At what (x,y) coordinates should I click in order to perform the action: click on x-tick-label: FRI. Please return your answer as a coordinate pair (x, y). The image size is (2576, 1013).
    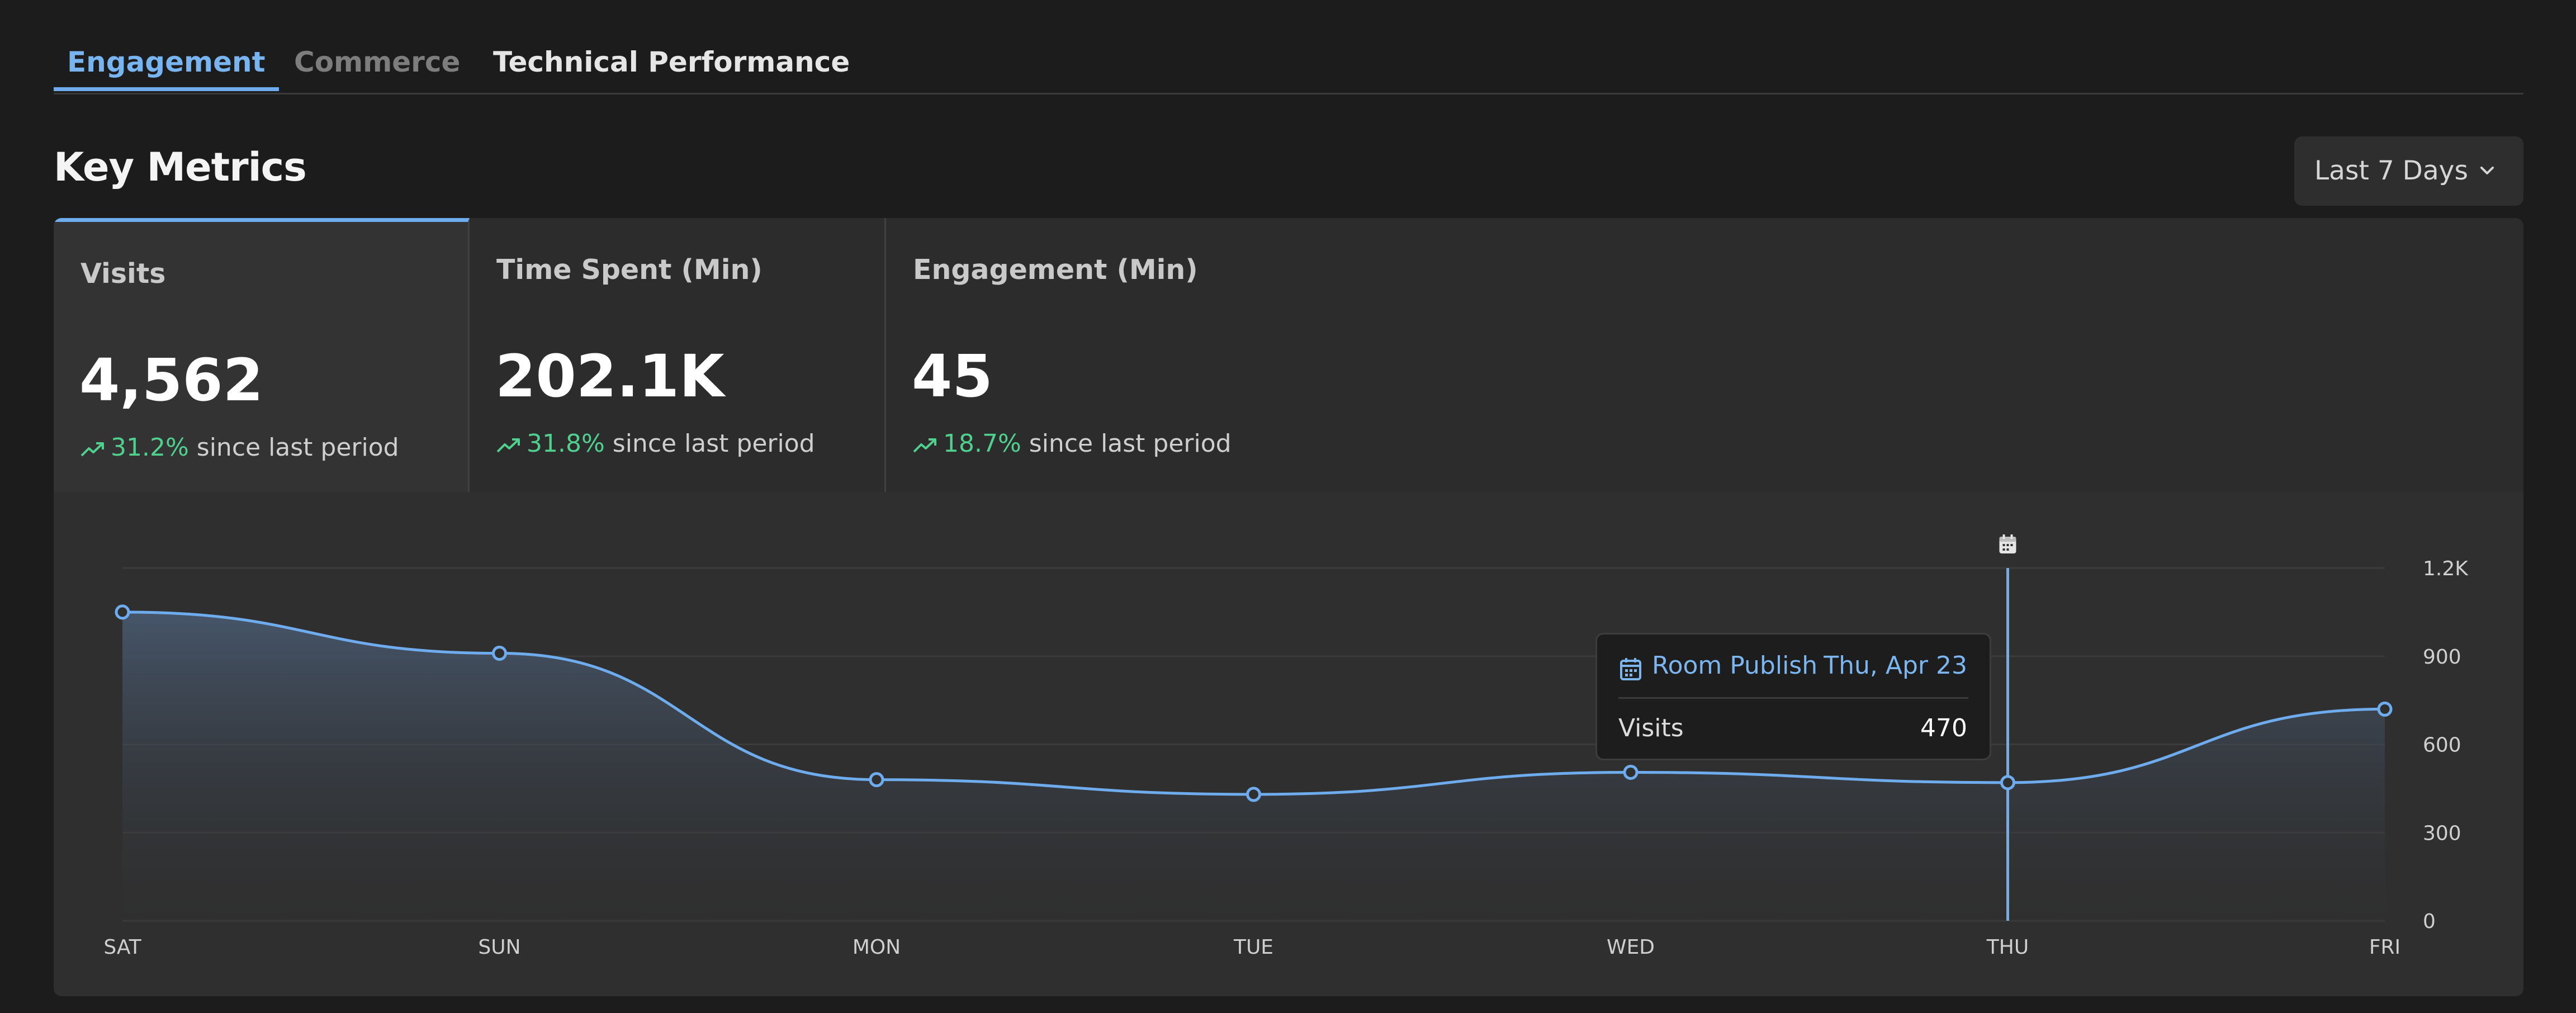
    Looking at the image, I should click on (2385, 947).